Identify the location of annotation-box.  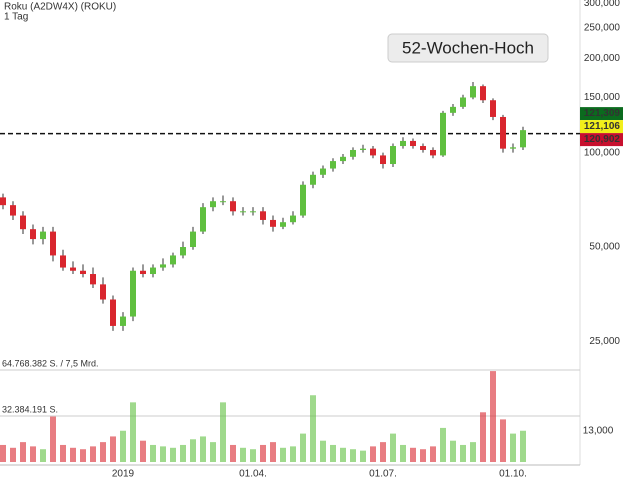
(468, 48).